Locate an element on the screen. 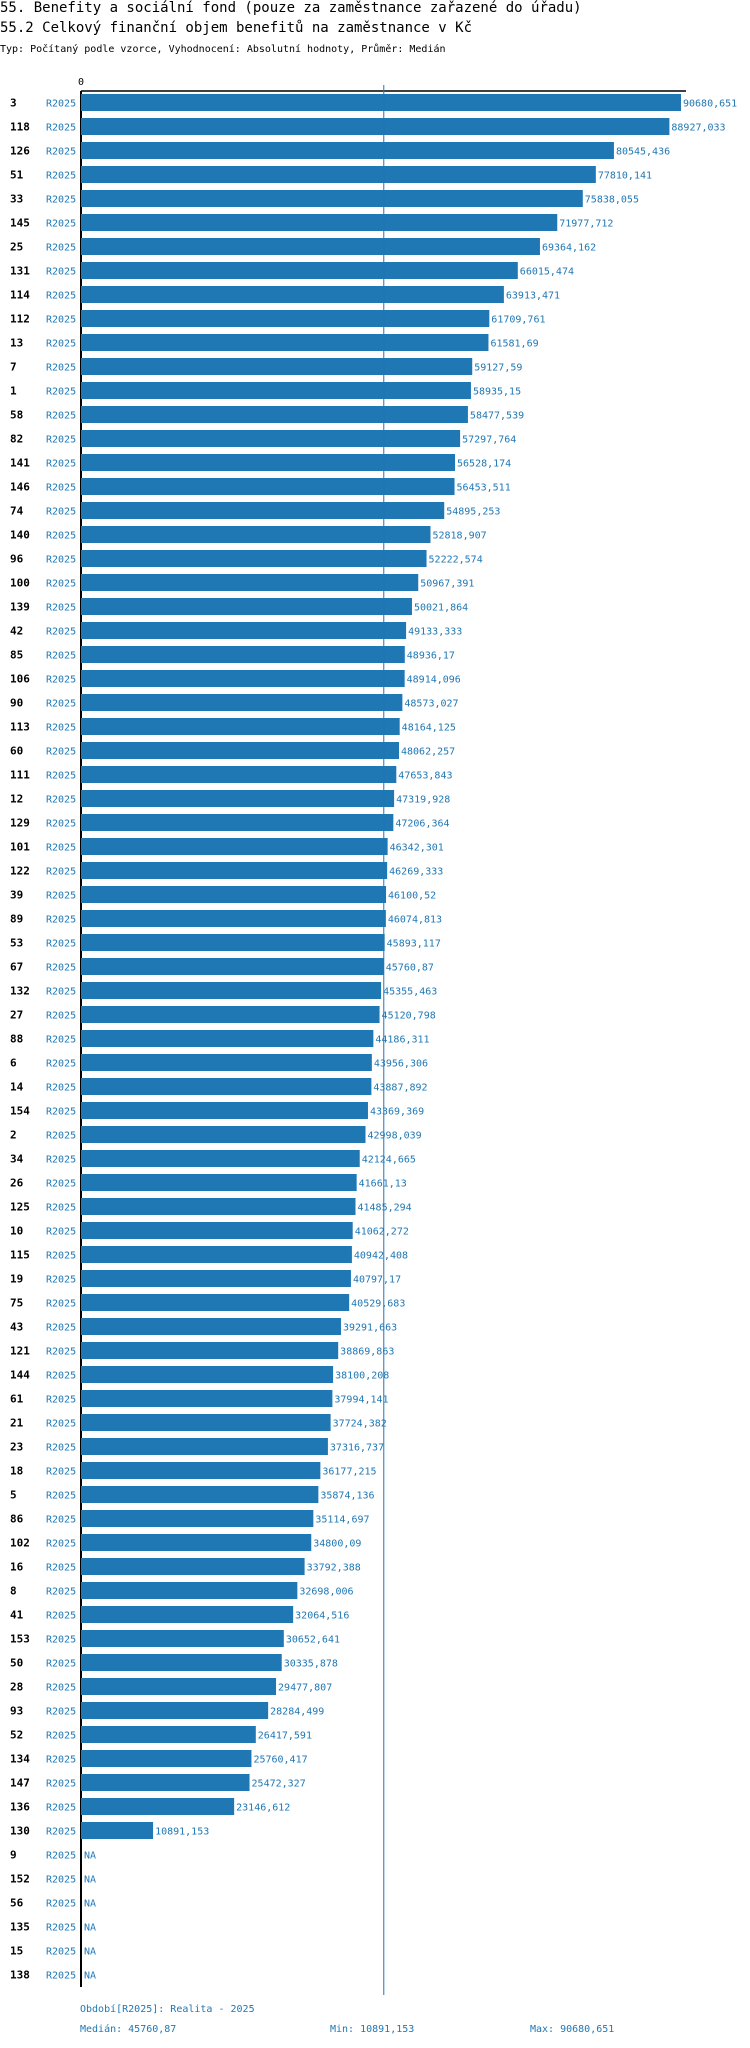 The image size is (750, 2048). bar-value-label: 54895,253 is located at coordinates (473, 512).